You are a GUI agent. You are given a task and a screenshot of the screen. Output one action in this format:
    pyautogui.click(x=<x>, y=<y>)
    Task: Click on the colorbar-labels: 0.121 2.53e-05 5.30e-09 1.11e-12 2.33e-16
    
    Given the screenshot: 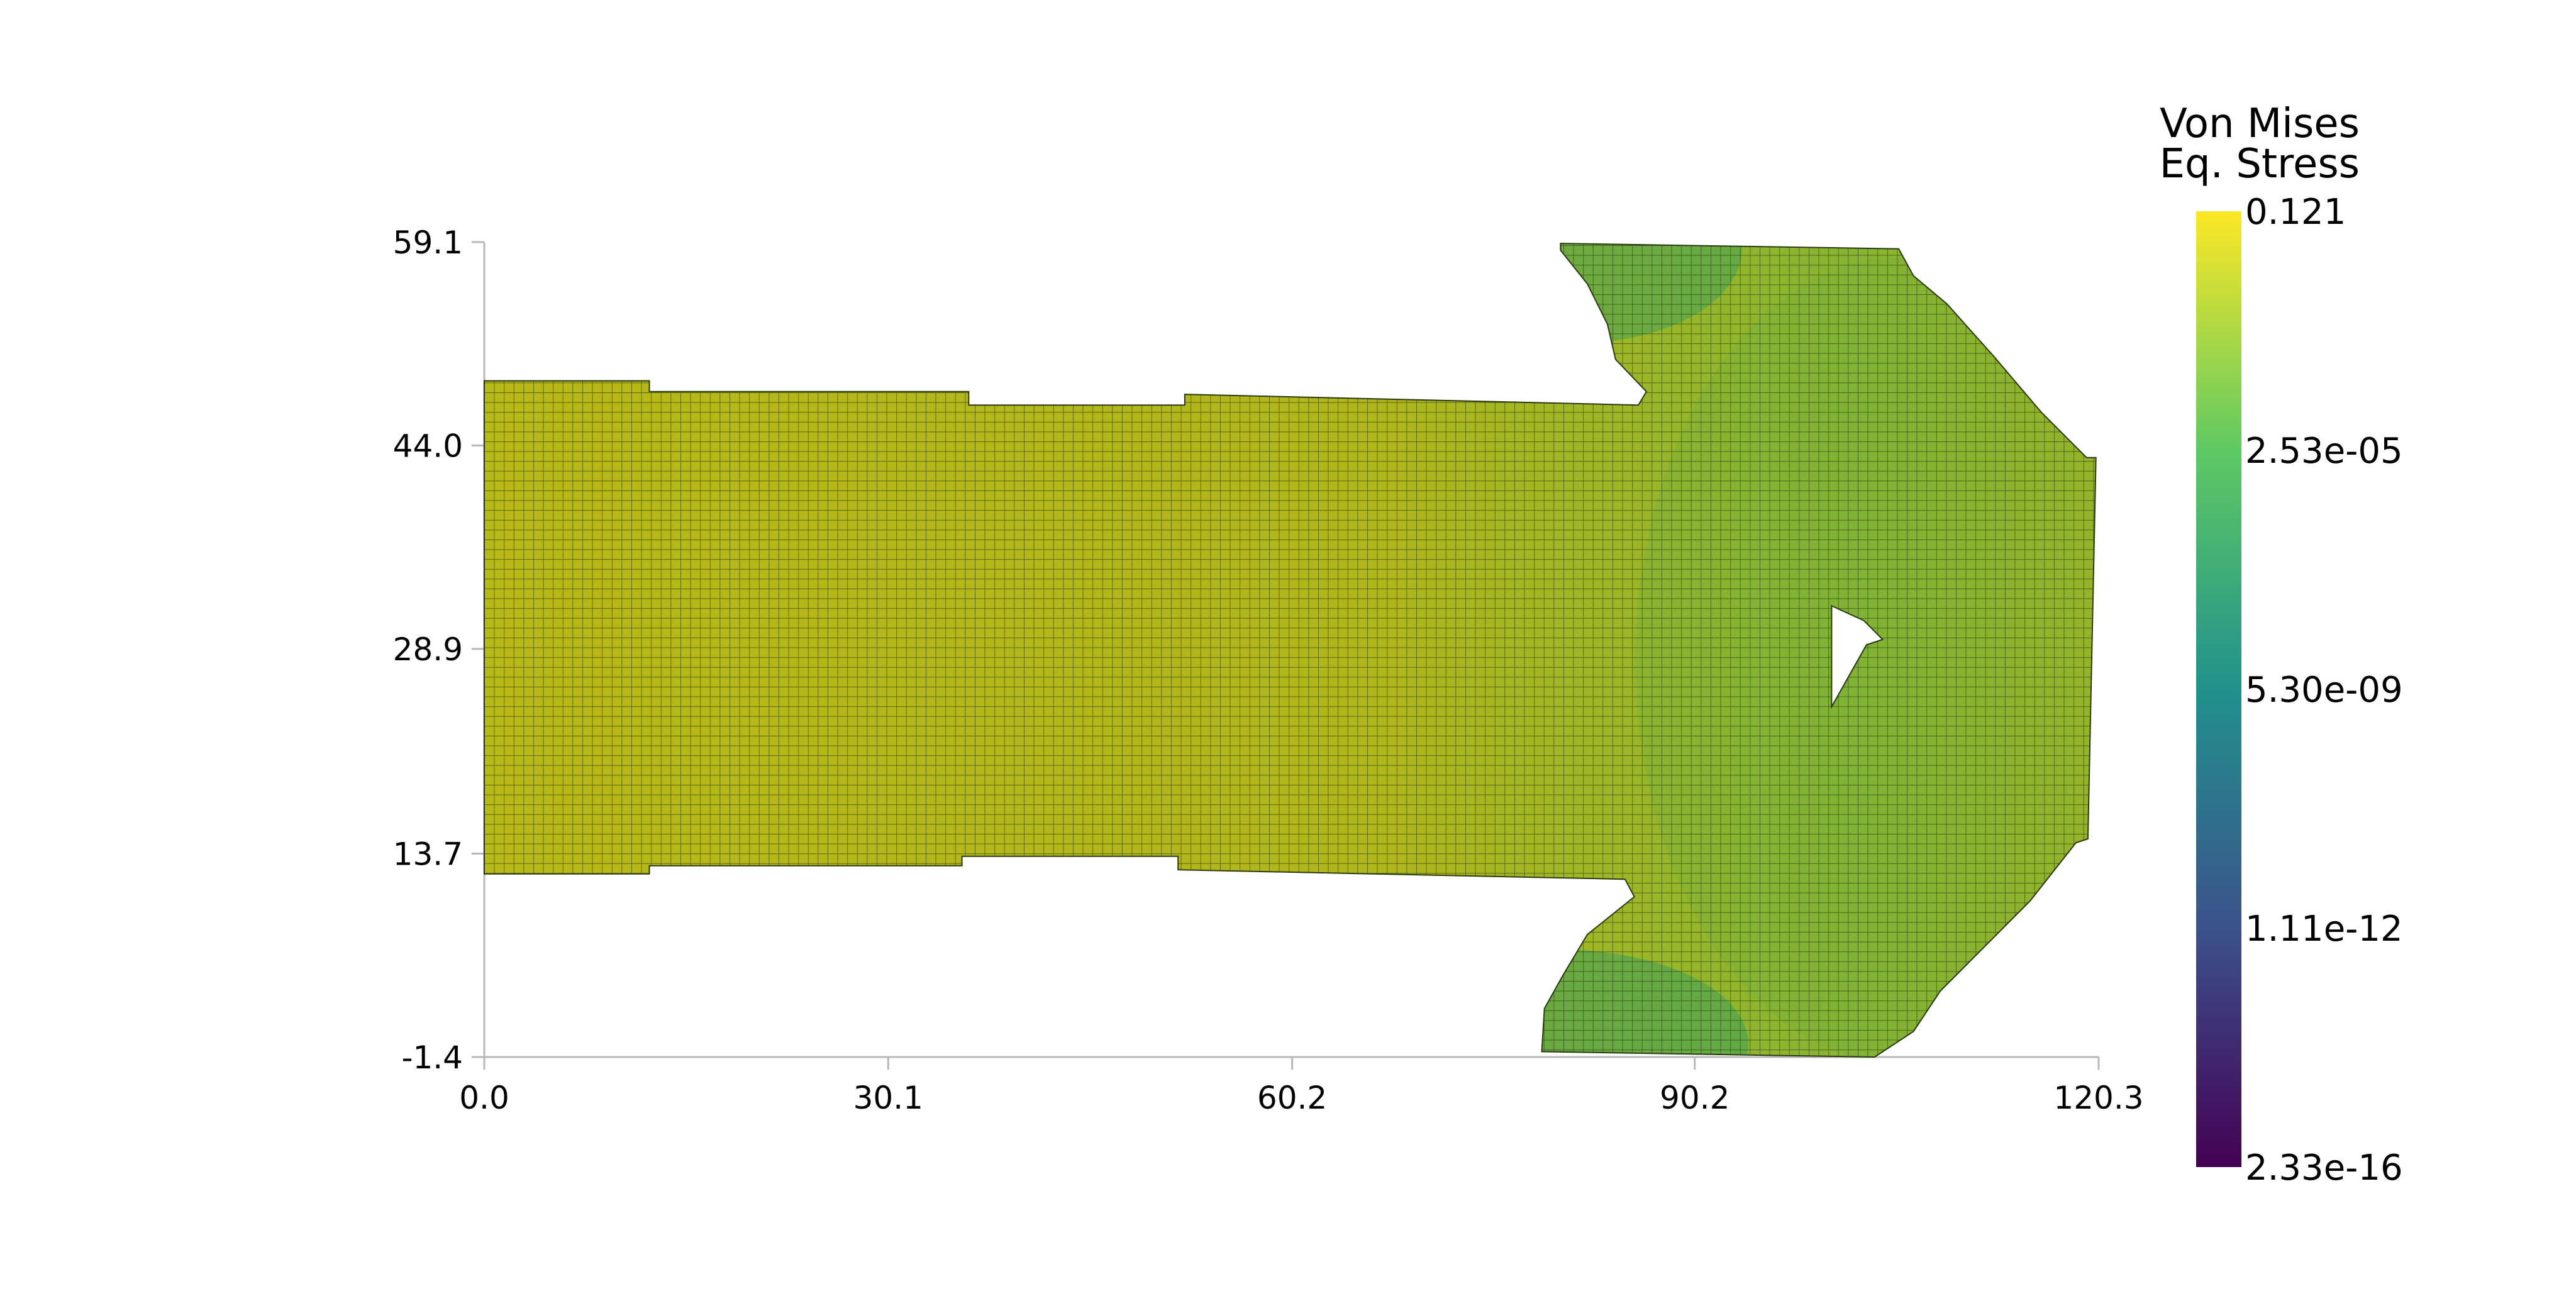 What is the action you would take?
    pyautogui.click(x=2324, y=690)
    